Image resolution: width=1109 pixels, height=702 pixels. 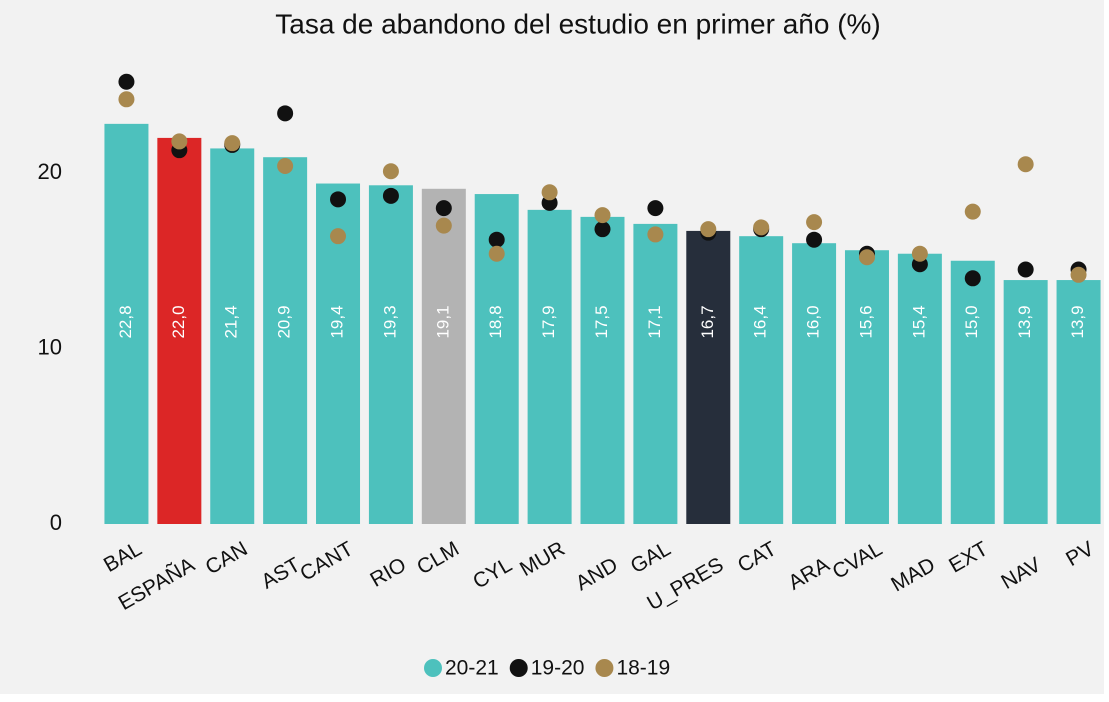 What do you see at coordinates (654, 321) in the screenshot?
I see `value-label: 17,1` at bounding box center [654, 321].